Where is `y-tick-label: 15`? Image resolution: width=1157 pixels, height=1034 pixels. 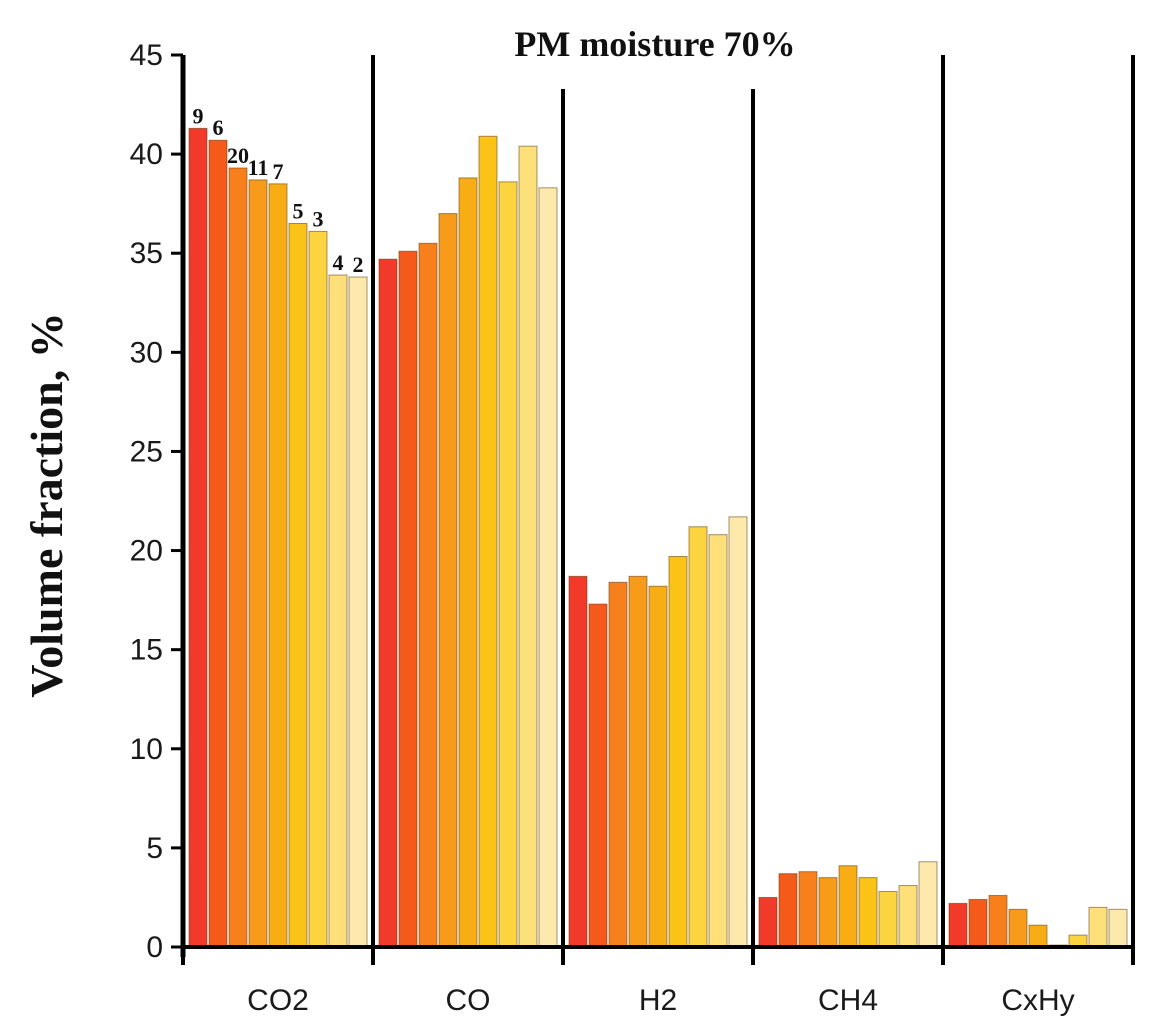 y-tick-label: 15 is located at coordinates (146, 650).